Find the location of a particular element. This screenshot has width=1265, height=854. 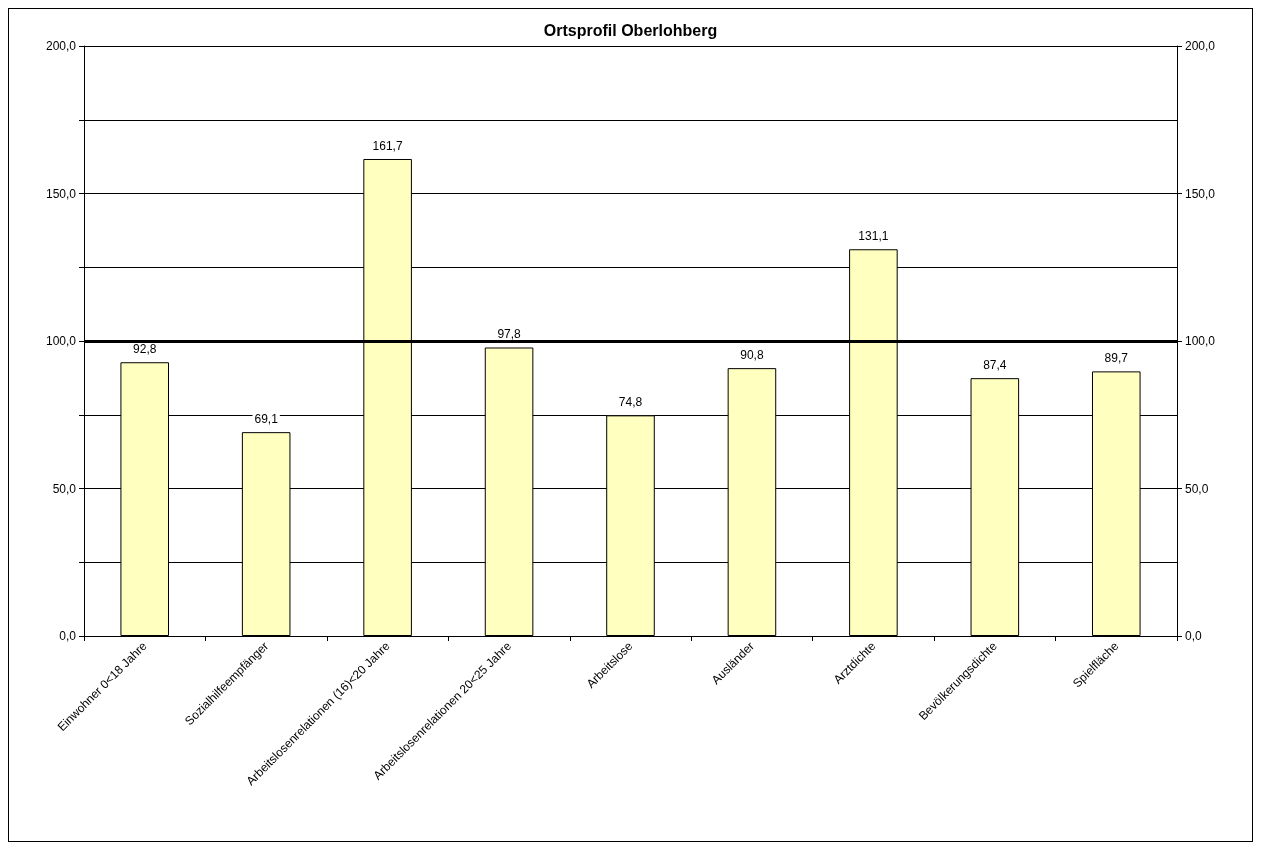

y-tick-label: 0,0 is located at coordinates (68, 636).